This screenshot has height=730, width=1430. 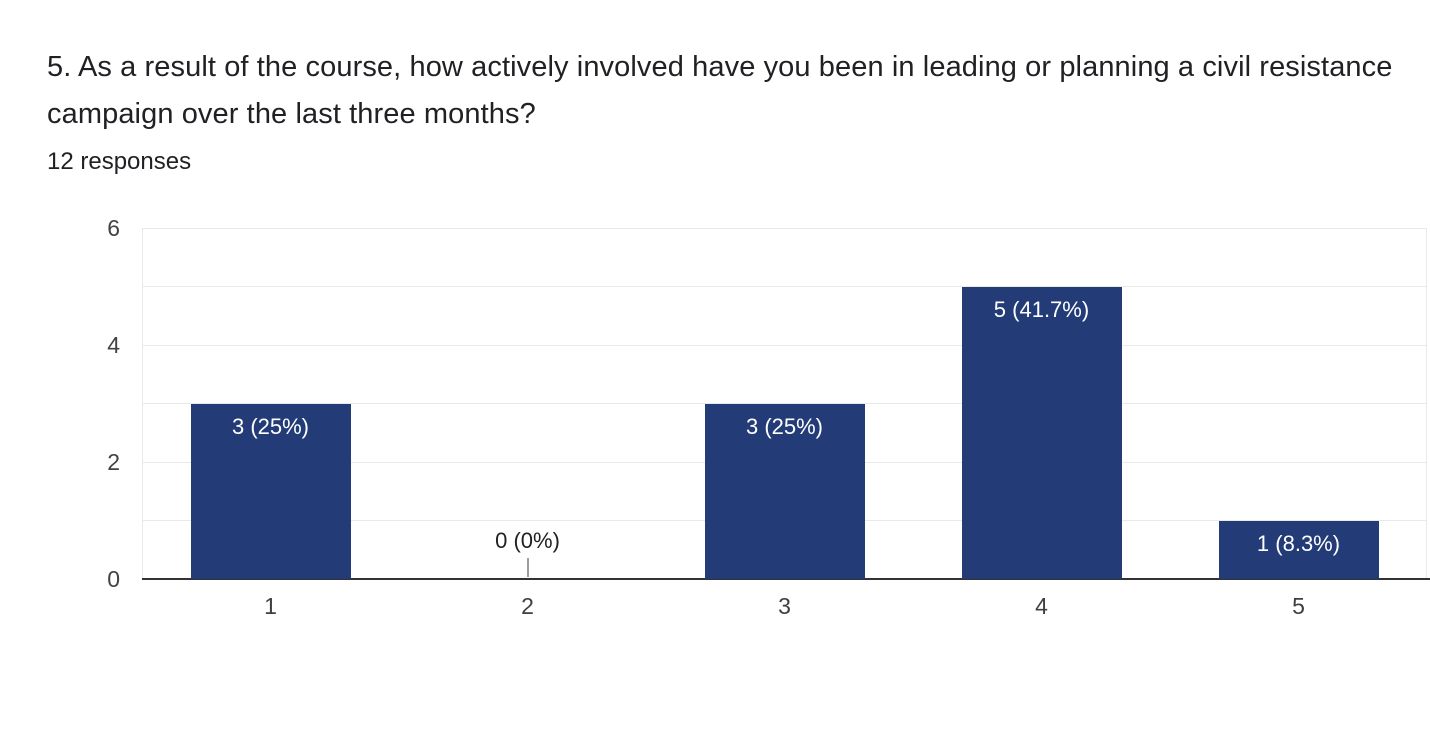 What do you see at coordinates (119, 161) in the screenshot?
I see `responses-count: 12 responses` at bounding box center [119, 161].